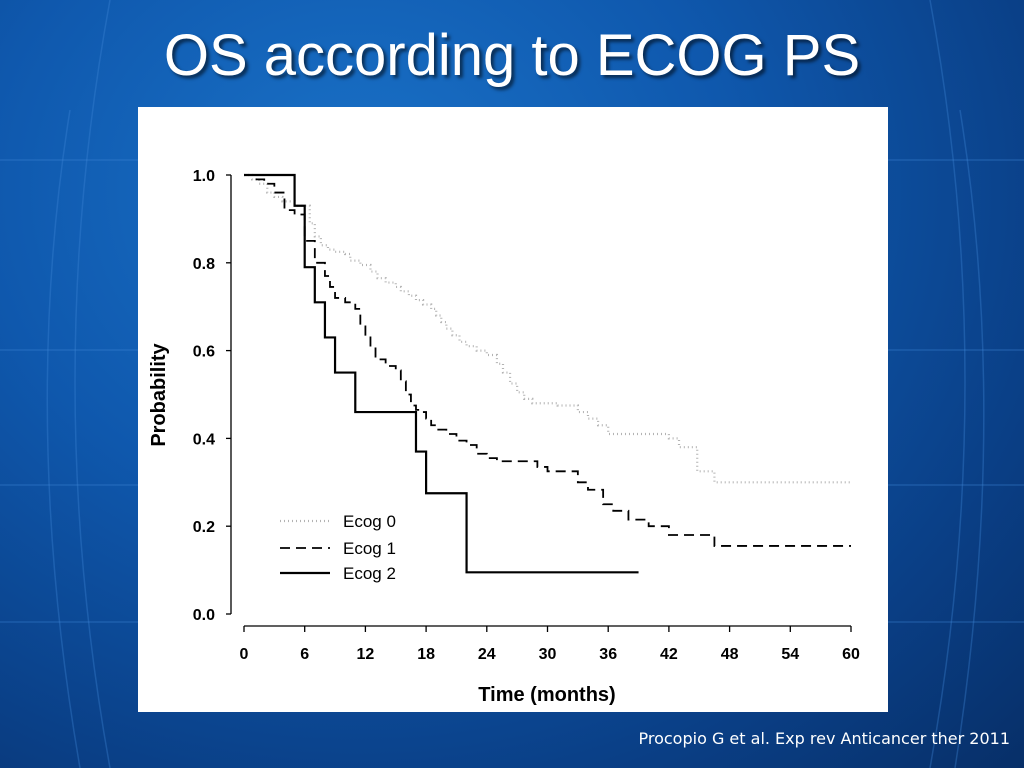  I want to click on y-tick-label: 0.0, so click(204, 615).